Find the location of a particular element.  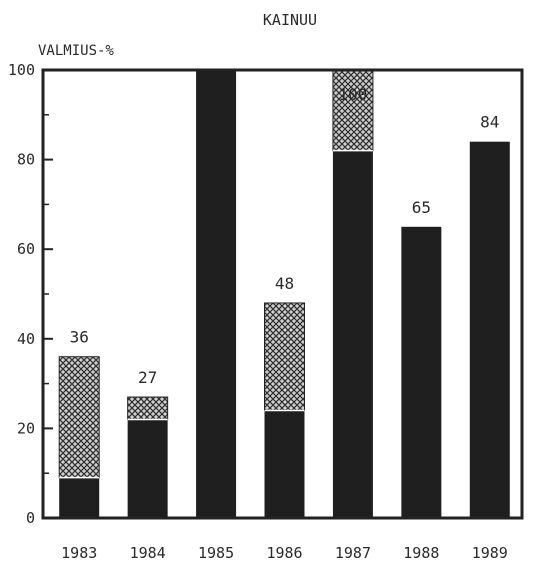

bar-solid-1984 is located at coordinates (147, 468).